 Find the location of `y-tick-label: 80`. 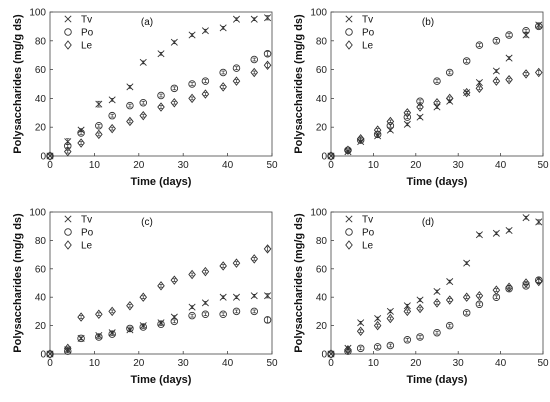

y-tick-label: 80 is located at coordinates (322, 41).